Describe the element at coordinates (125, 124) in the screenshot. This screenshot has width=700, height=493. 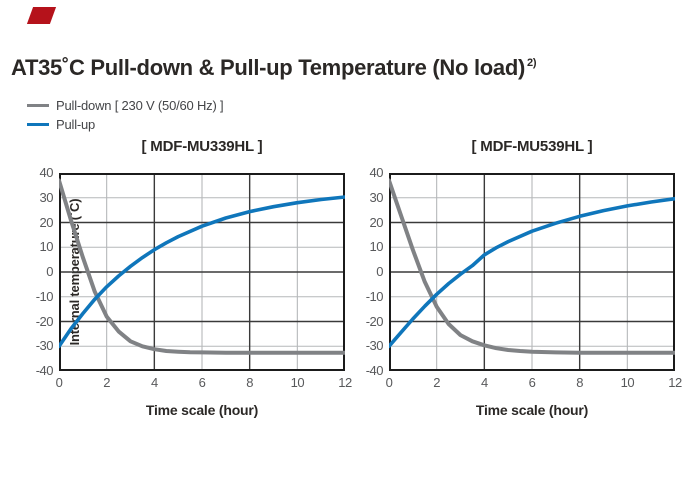
I see `legend-item-pull-up: Pull-up` at that location.